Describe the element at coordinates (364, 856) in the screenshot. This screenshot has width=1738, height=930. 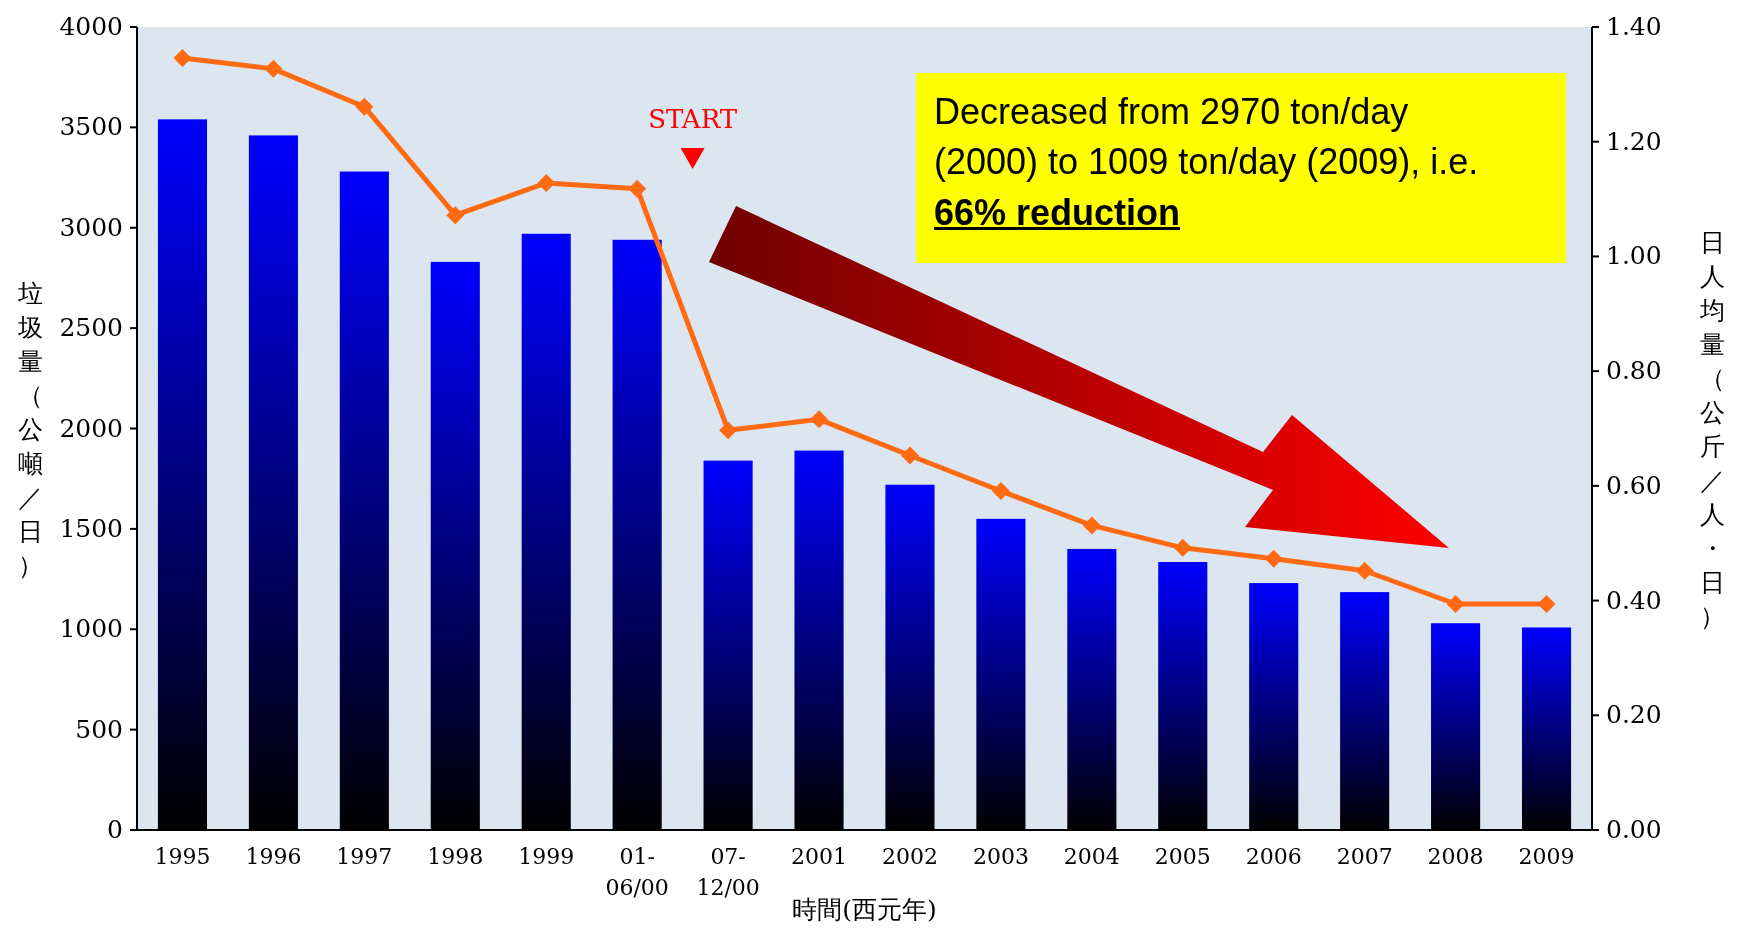
I see `x-tick-label: 1997` at that location.